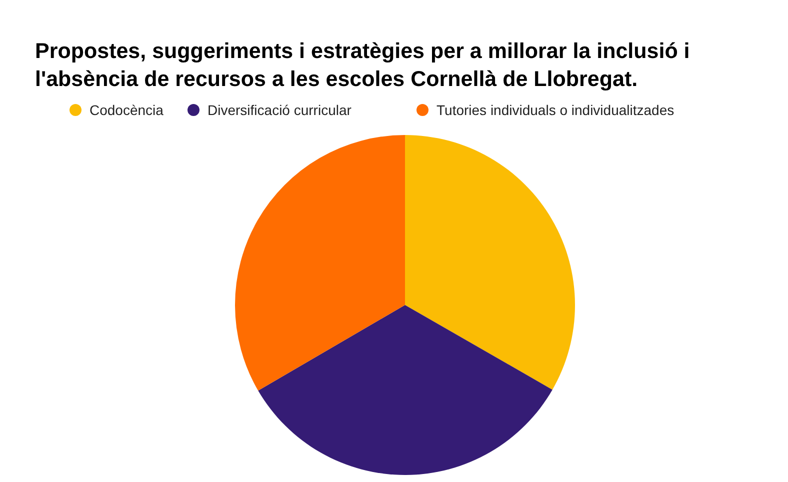 Image resolution: width=788 pixels, height=482 pixels. I want to click on legend-label: Tutories individuals o individualitzades, so click(555, 110).